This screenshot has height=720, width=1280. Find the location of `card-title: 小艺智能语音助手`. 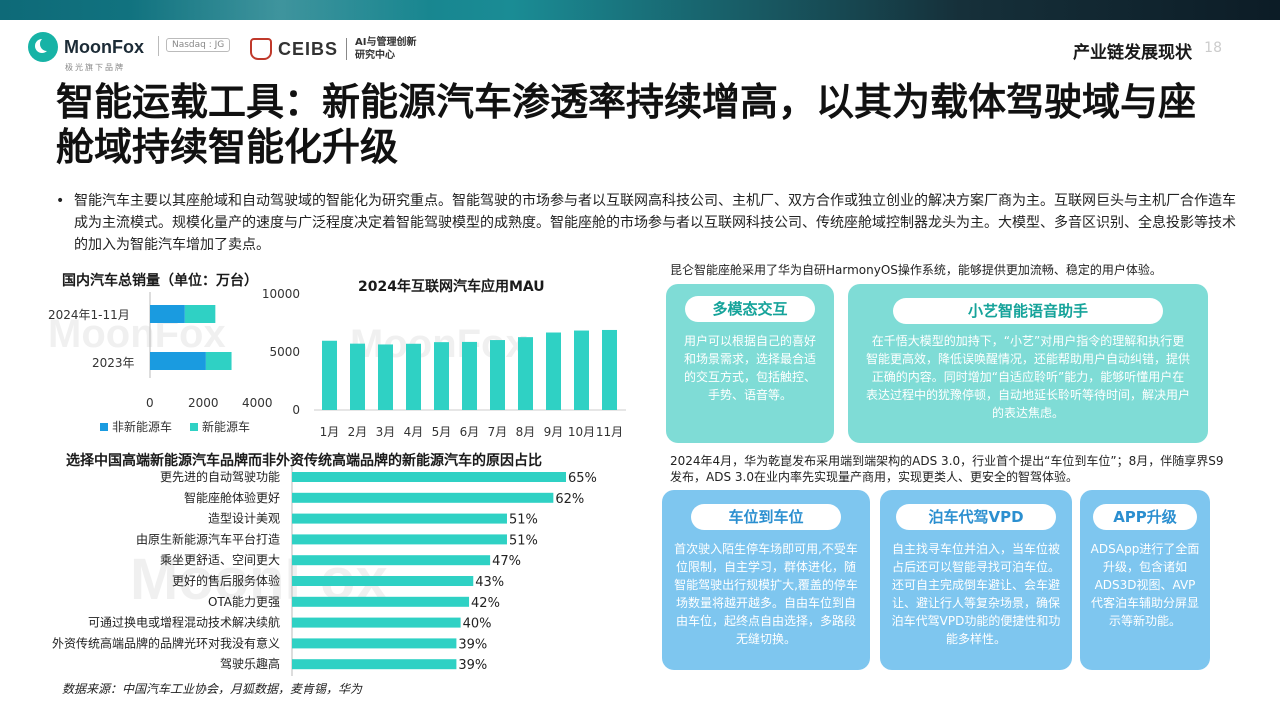

card-title: 小艺智能语音助手 is located at coordinates (1028, 311).